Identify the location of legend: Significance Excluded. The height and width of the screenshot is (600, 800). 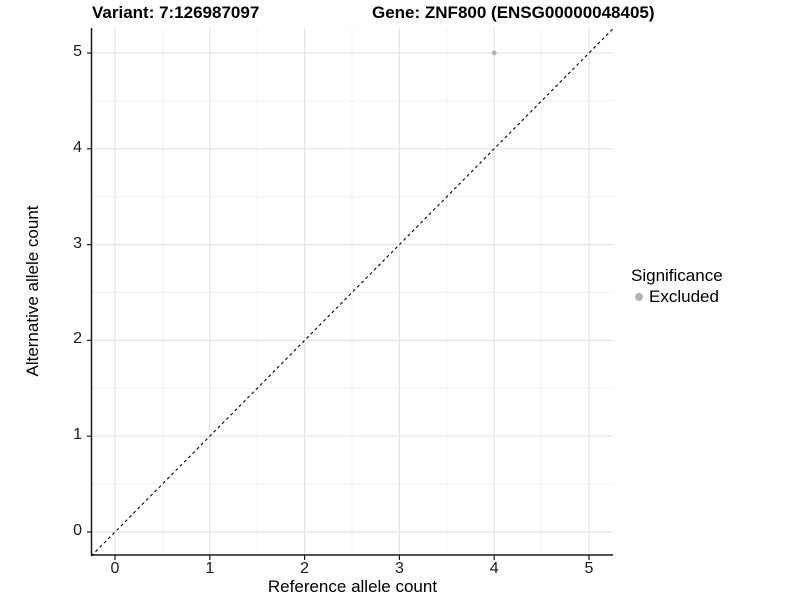
(677, 286).